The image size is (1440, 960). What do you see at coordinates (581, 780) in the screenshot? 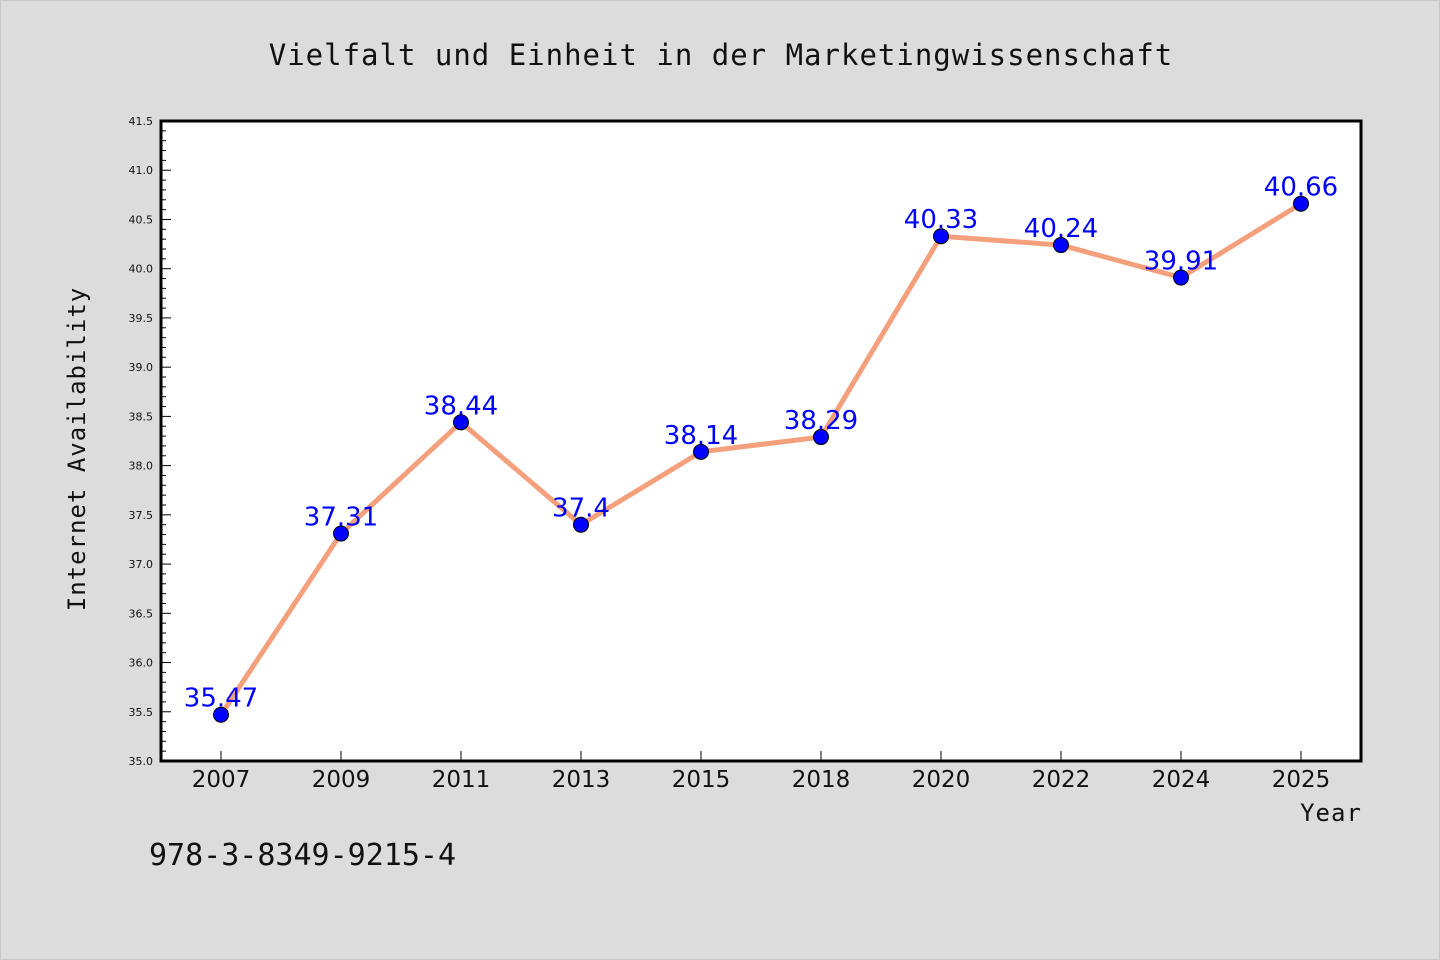
I see `x-tick-label: 2013` at bounding box center [581, 780].